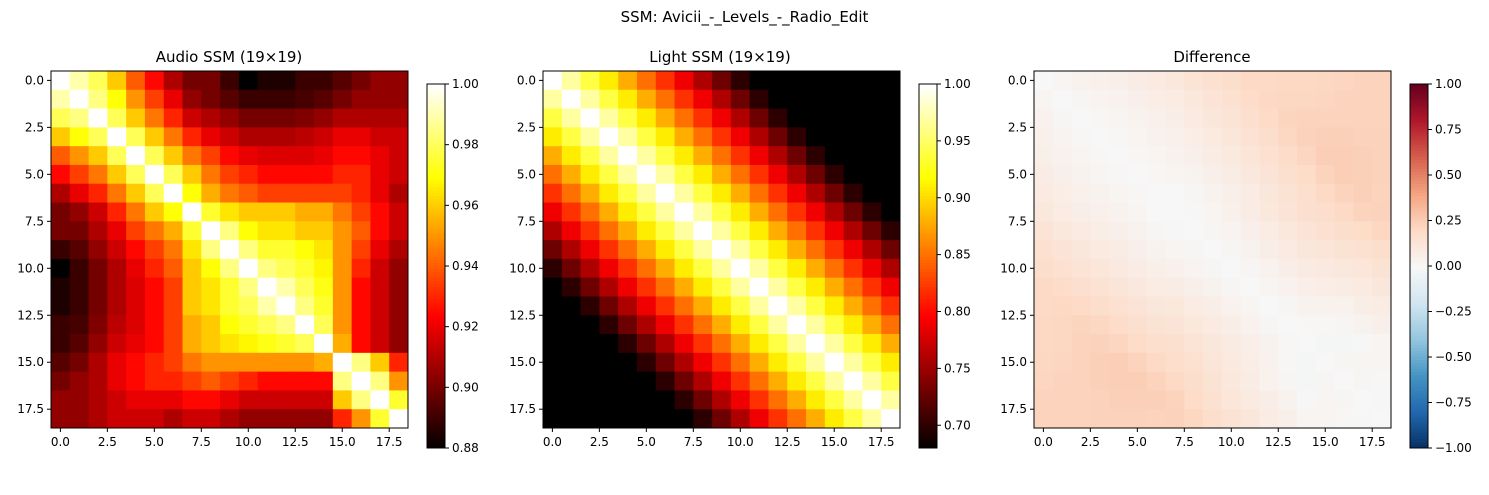 The height and width of the screenshot is (495, 1489). Describe the element at coordinates (1013, 315) in the screenshot. I see `y-tick-label: 12.5` at that location.